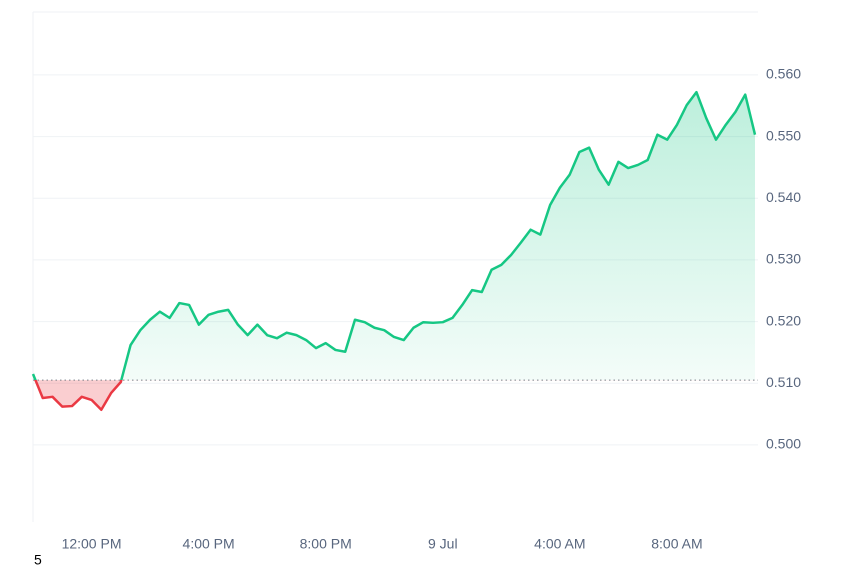 The image size is (850, 567). I want to click on y-tick-label: 0.540, so click(783, 197).